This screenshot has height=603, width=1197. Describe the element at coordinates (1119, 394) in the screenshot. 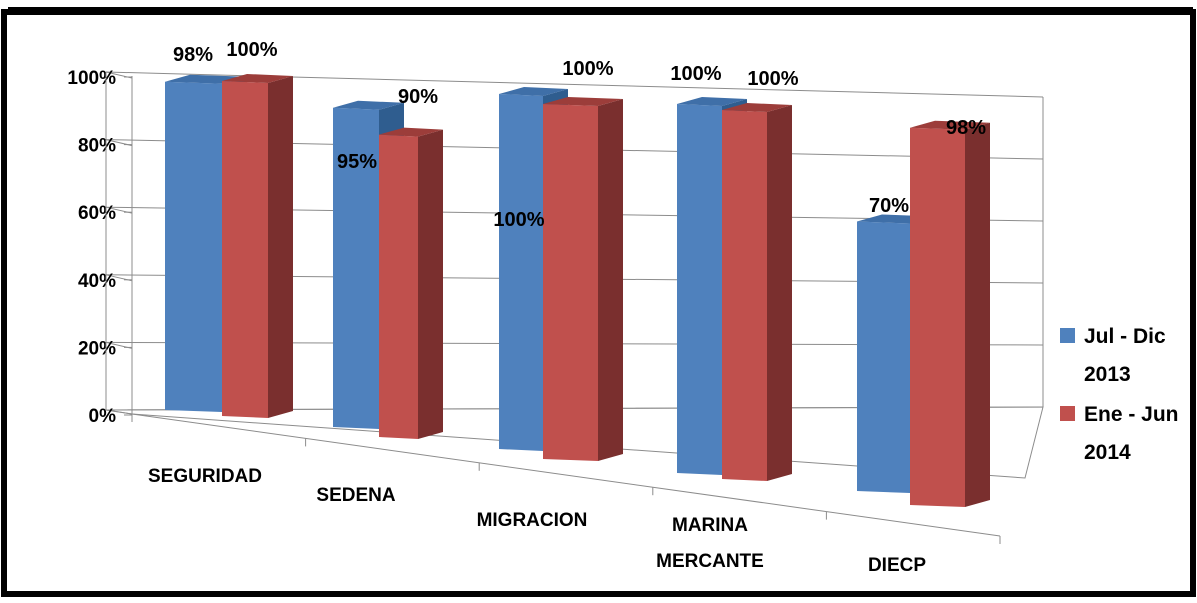

I see `legend: Jul - Dic 2013 Ene - Jun 2014` at that location.